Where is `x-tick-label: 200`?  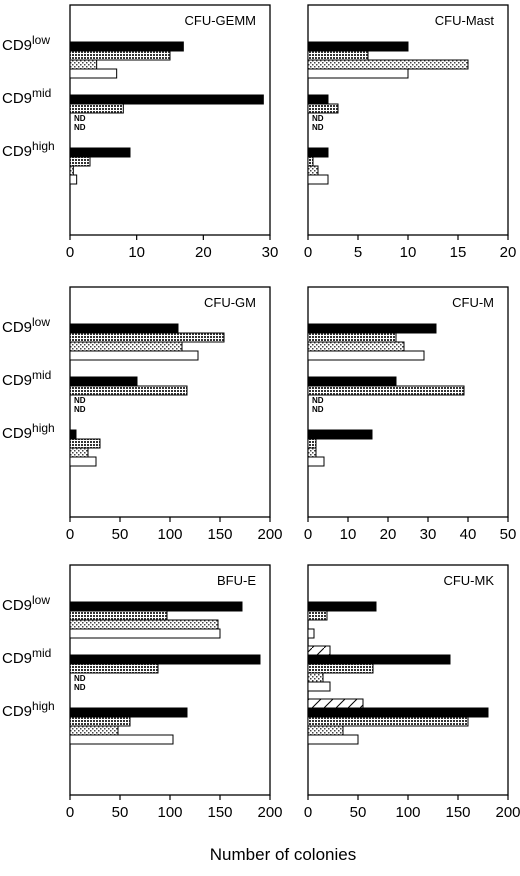
x-tick-label: 200 is located at coordinates (269, 812).